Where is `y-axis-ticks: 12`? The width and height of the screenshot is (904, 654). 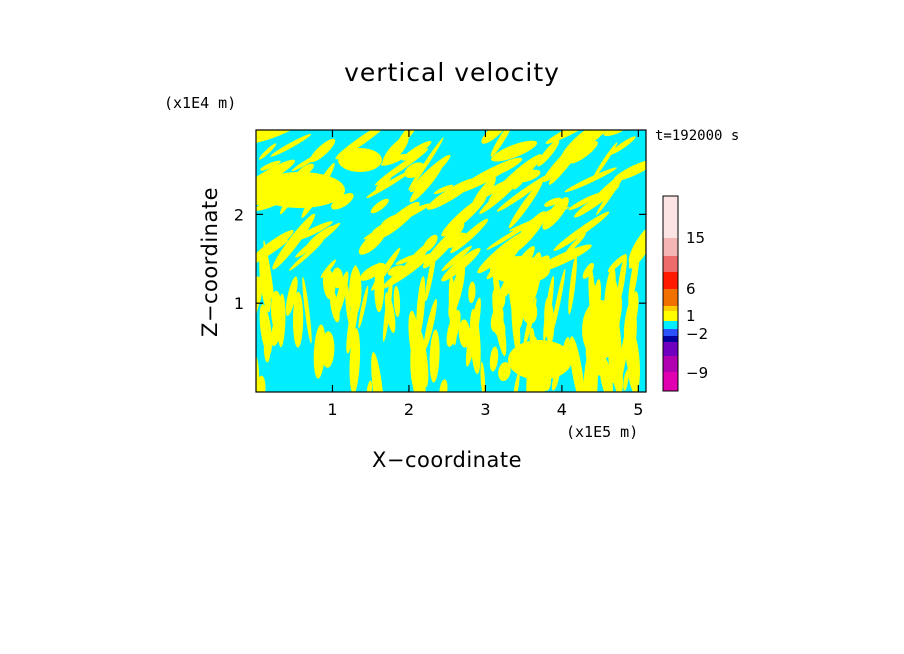
y-axis-ticks: 12 is located at coordinates (440, 259).